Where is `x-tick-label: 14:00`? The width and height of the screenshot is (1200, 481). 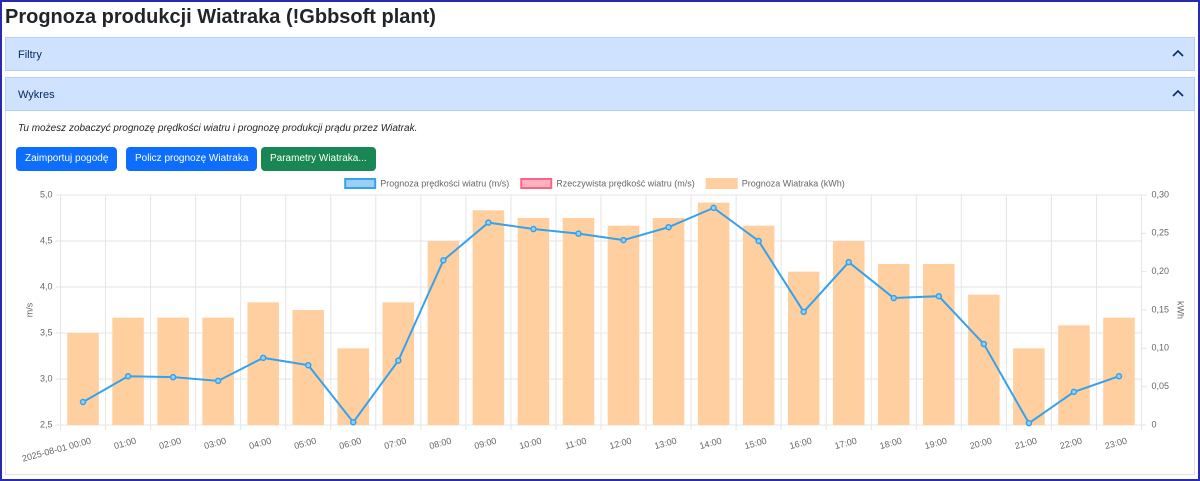
x-tick-label: 14:00 is located at coordinates (710, 443).